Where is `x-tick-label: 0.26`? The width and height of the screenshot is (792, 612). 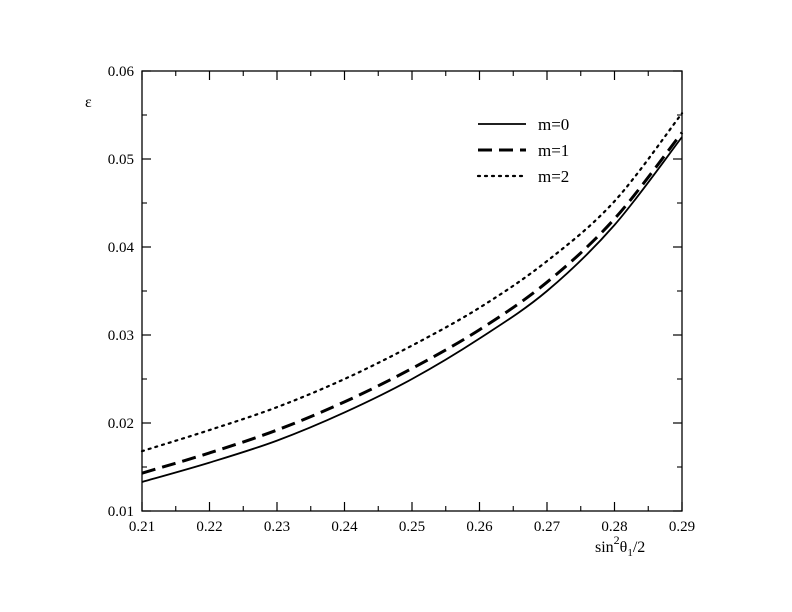 x-tick-label: 0.26 is located at coordinates (479, 527).